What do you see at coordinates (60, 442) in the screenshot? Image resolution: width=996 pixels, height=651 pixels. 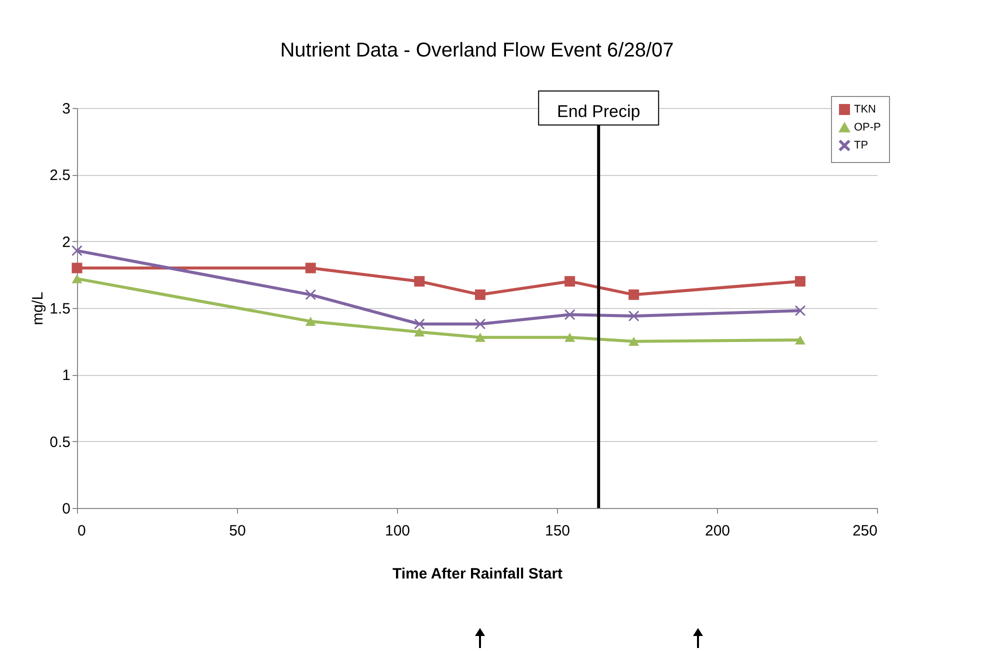 I see `y-tick-label: 0.5` at bounding box center [60, 442].